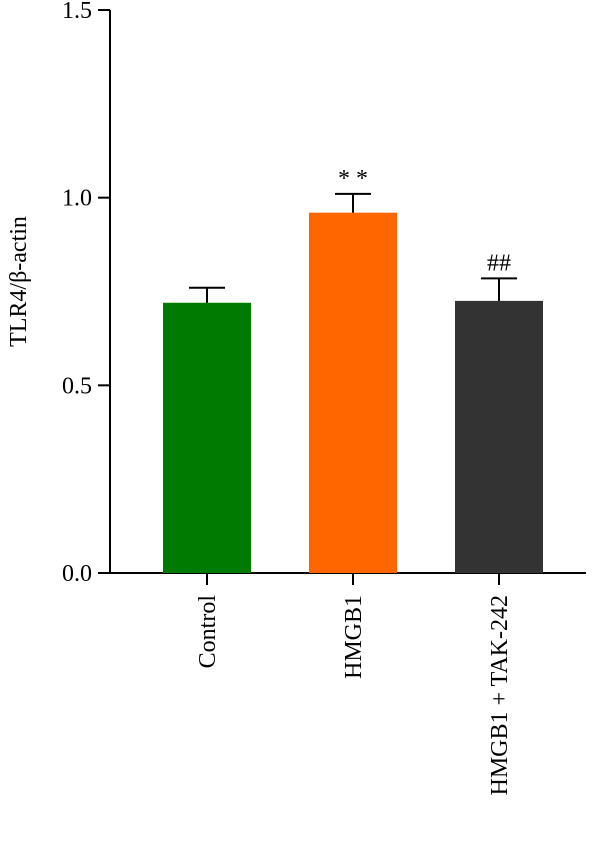 Image resolution: width=600 pixels, height=860 pixels. Describe the element at coordinates (77, 386) in the screenshot. I see `y-tick-label: 0.5` at that location.